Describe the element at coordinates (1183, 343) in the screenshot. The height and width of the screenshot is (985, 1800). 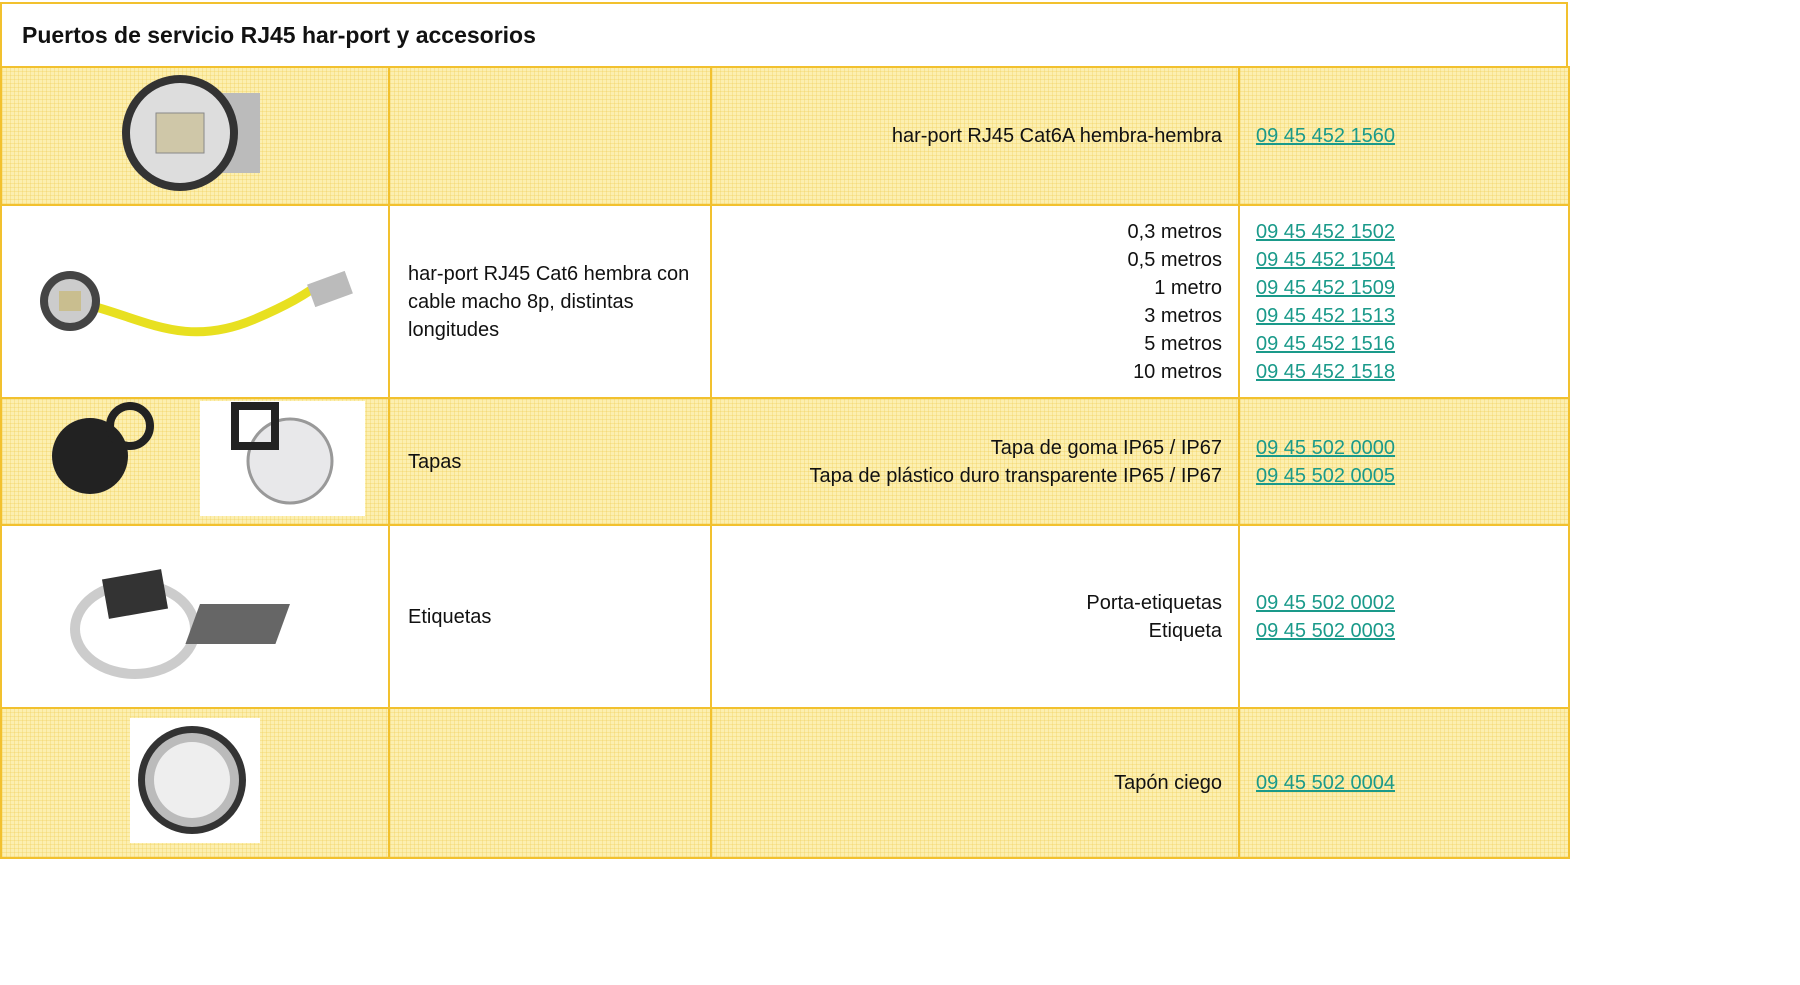
I see `item-label: 5 metros` at that location.